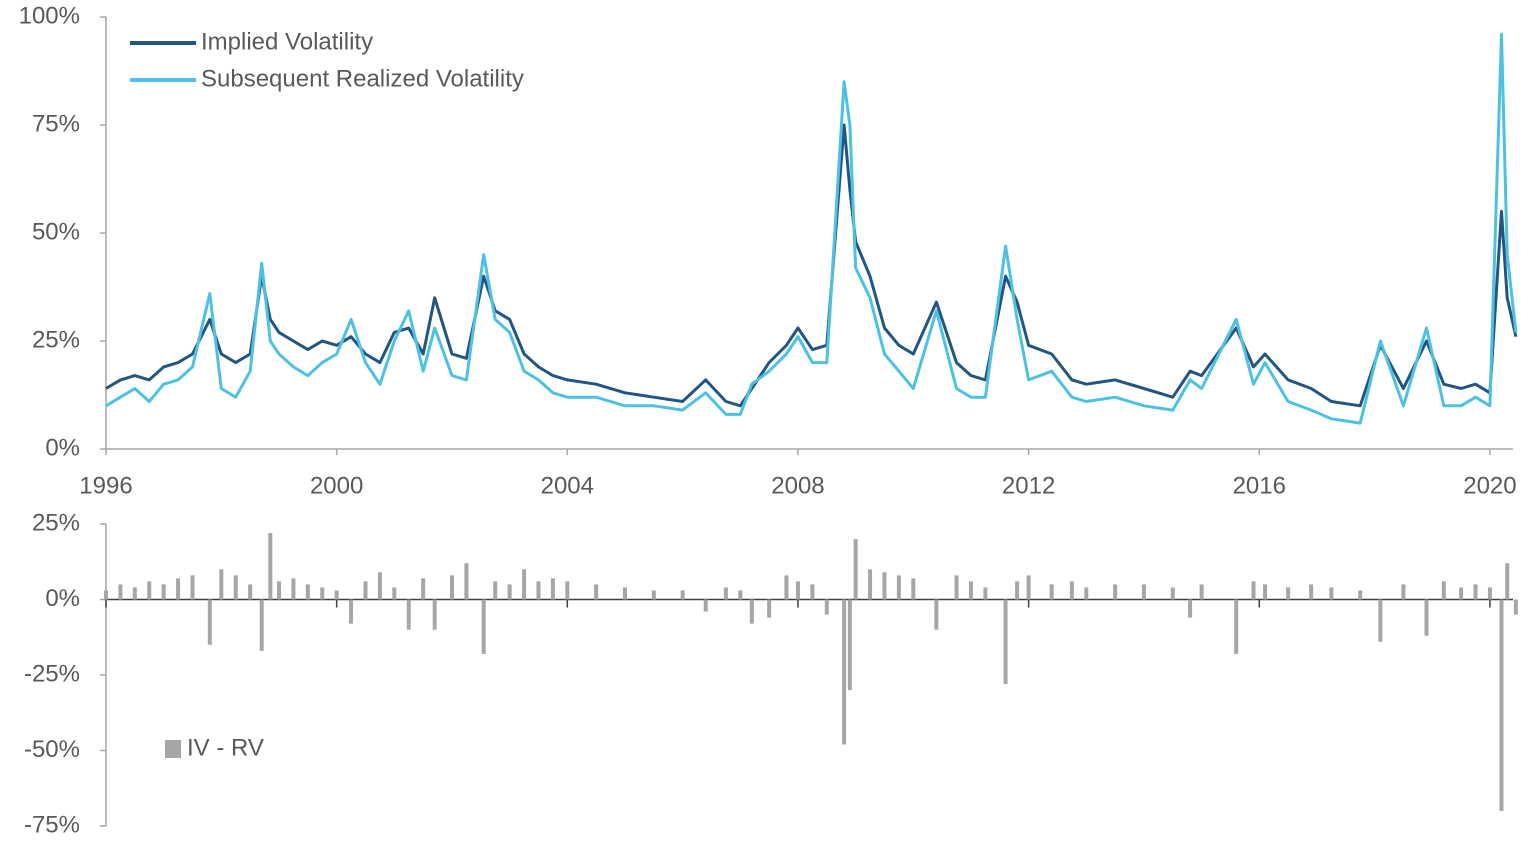 This screenshot has width=1528, height=847. I want to click on legend-swatch, so click(173, 749).